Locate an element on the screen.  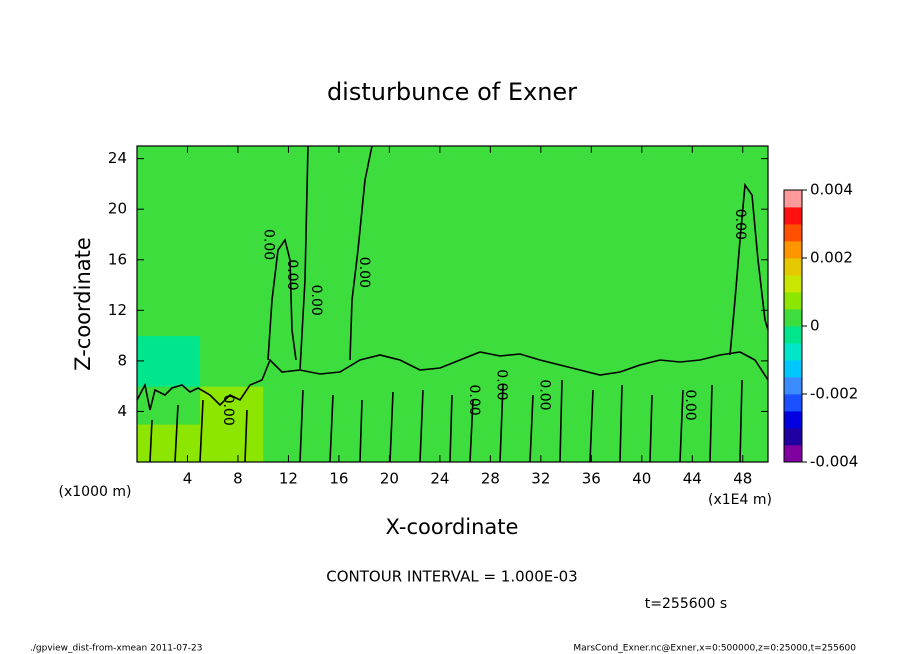
x-tick-label: 48 is located at coordinates (742, 479).